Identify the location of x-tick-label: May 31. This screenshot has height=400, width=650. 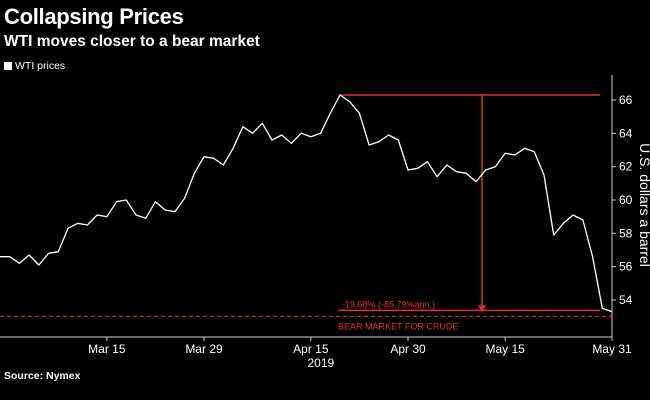
(612, 349).